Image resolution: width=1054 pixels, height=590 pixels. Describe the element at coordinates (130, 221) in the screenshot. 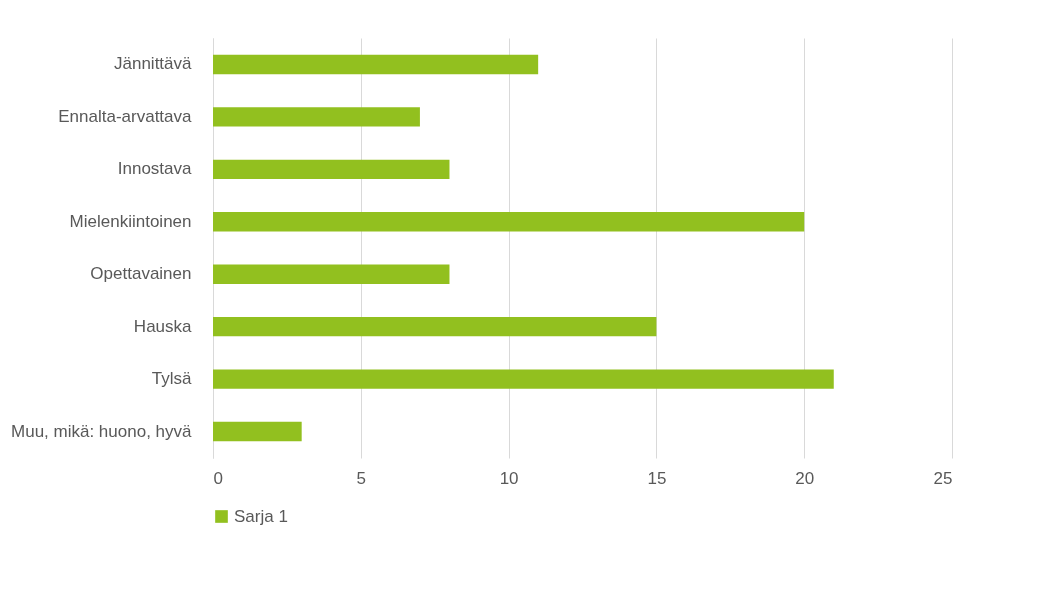

I see `y-tick-label: Mielenkiintoinen` at that location.